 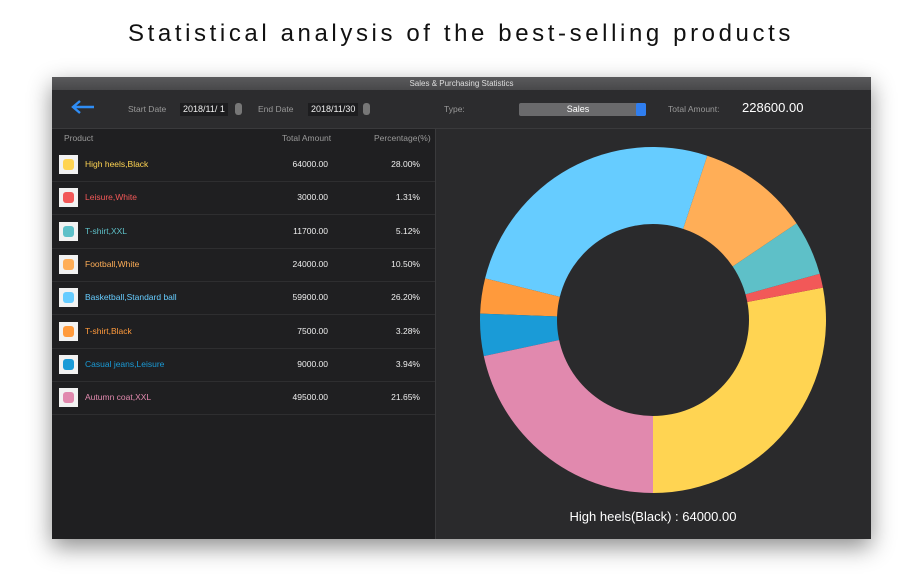 I want to click on type-value: Sales, so click(x=578, y=109).